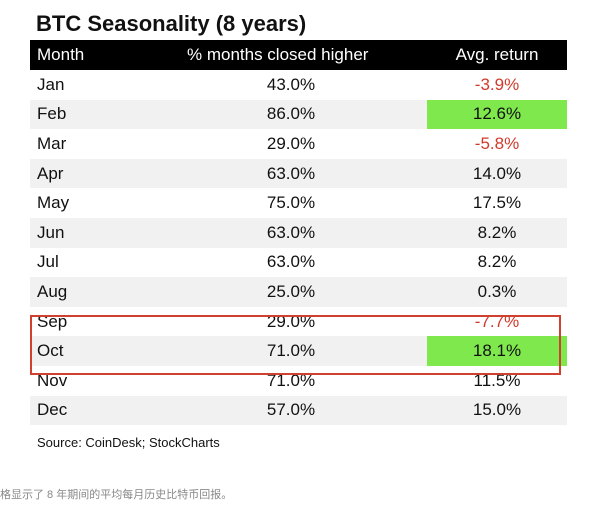 The width and height of the screenshot is (600, 508). What do you see at coordinates (497, 321) in the screenshot?
I see `avg-return-cell: -7.7%` at bounding box center [497, 321].